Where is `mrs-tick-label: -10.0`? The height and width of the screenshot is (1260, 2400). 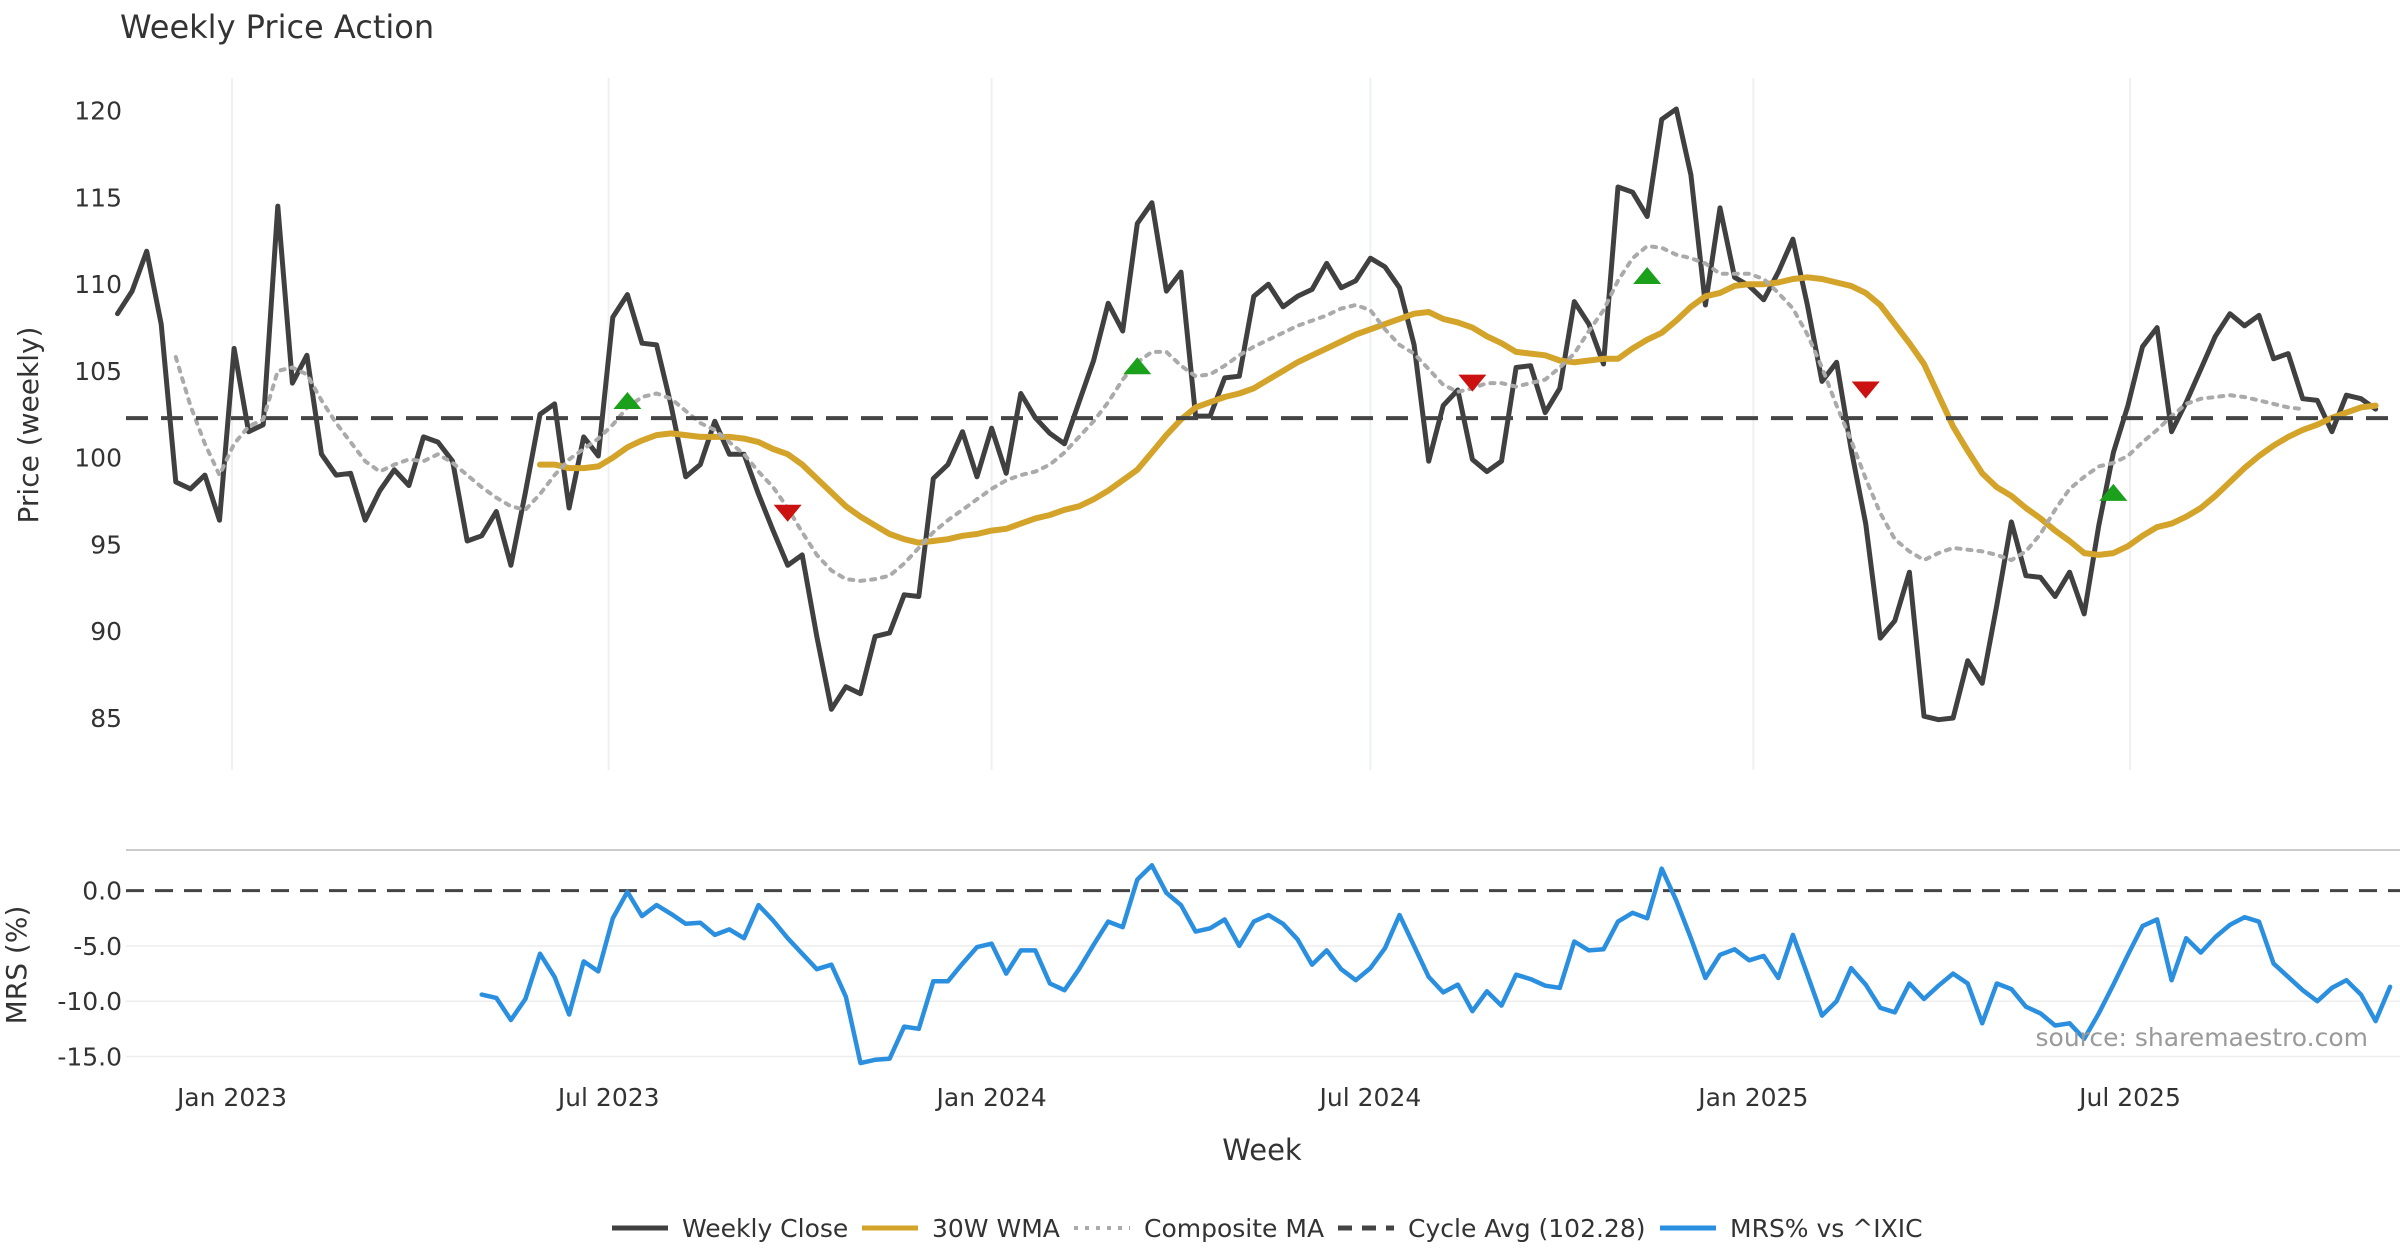
mrs-tick-label: -10.0 is located at coordinates (89, 1001).